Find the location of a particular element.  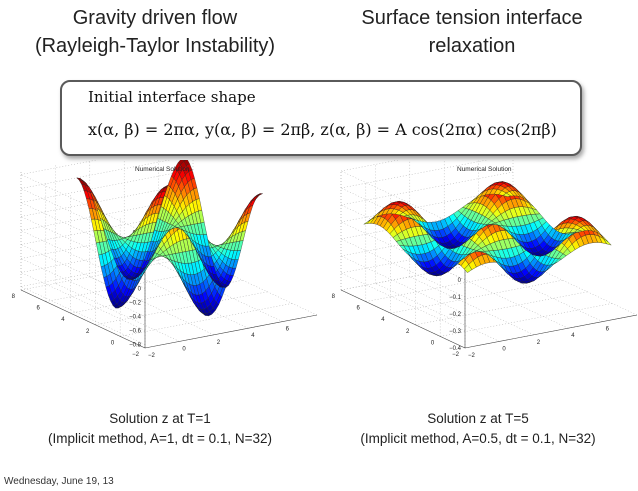

footer-date: Wednesday, June 19, 13 is located at coordinates (59, 481).